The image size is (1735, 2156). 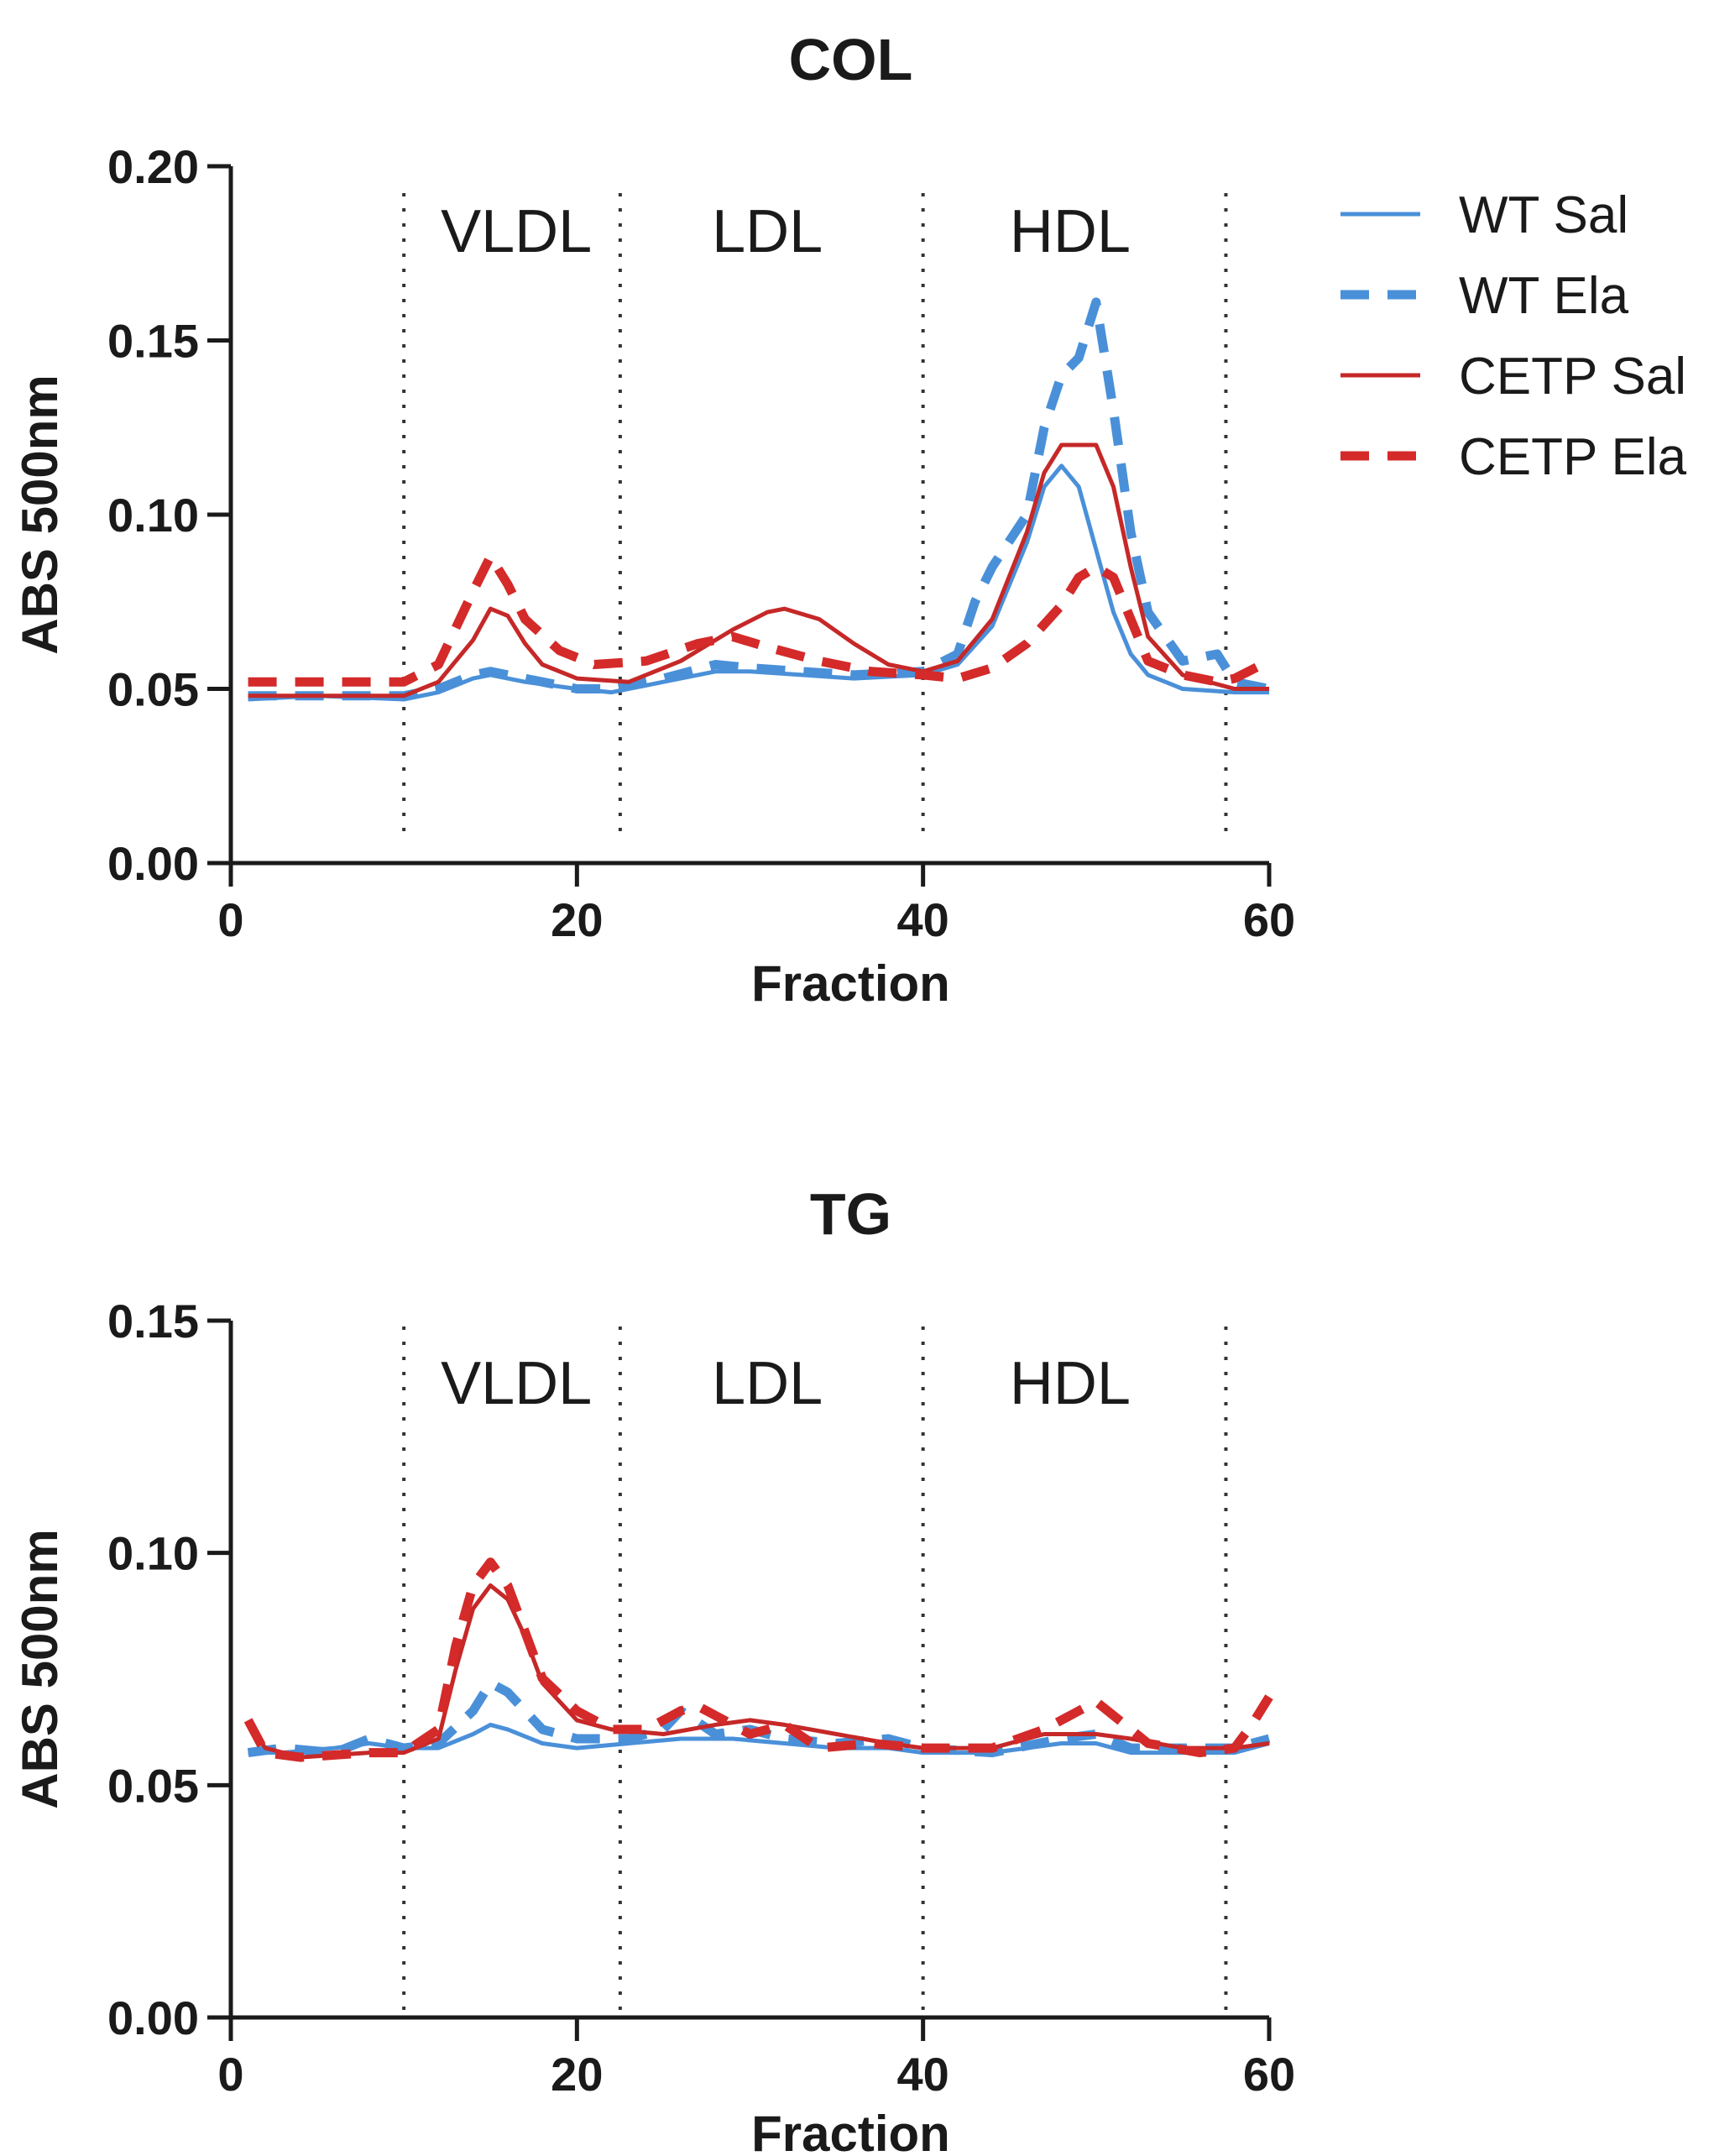 What do you see at coordinates (760, 619) in the screenshot?
I see `col-series-cetp-ela` at bounding box center [760, 619].